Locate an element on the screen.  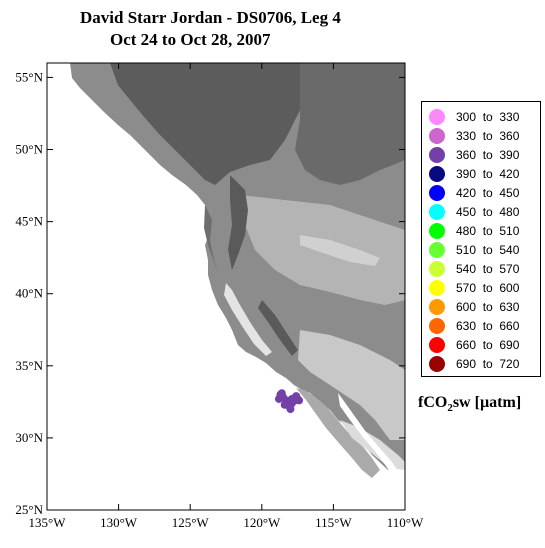
legend-row: 420 to 450 is located at coordinates (481, 193).